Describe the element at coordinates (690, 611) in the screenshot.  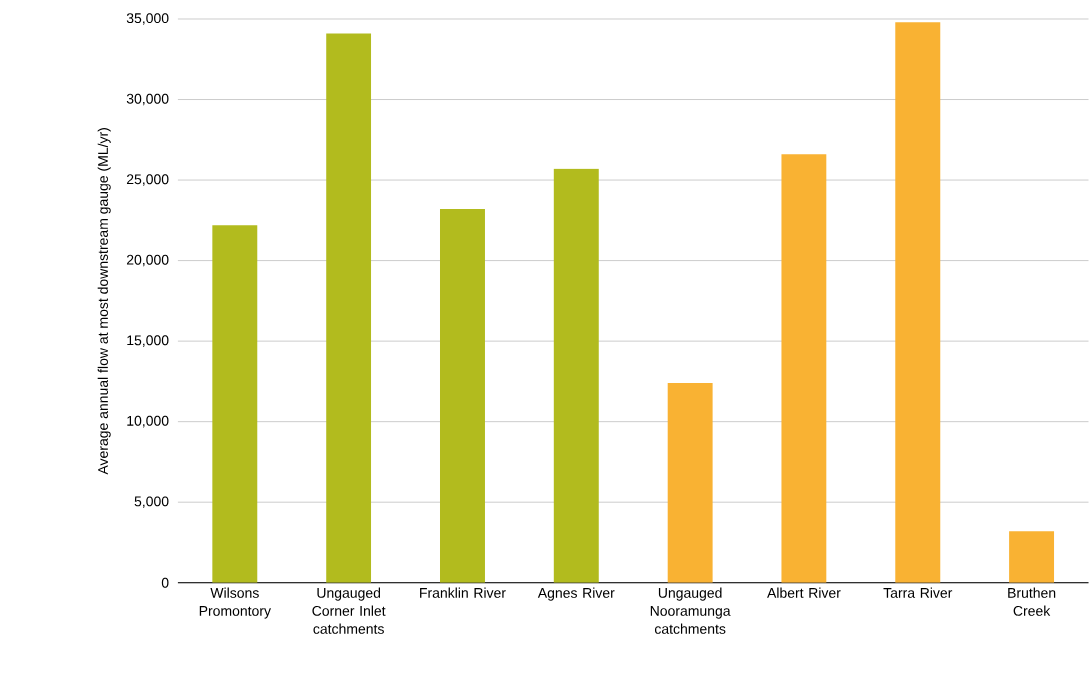
I see `x-tick-label: Ungauged Nooramunga catchments` at that location.